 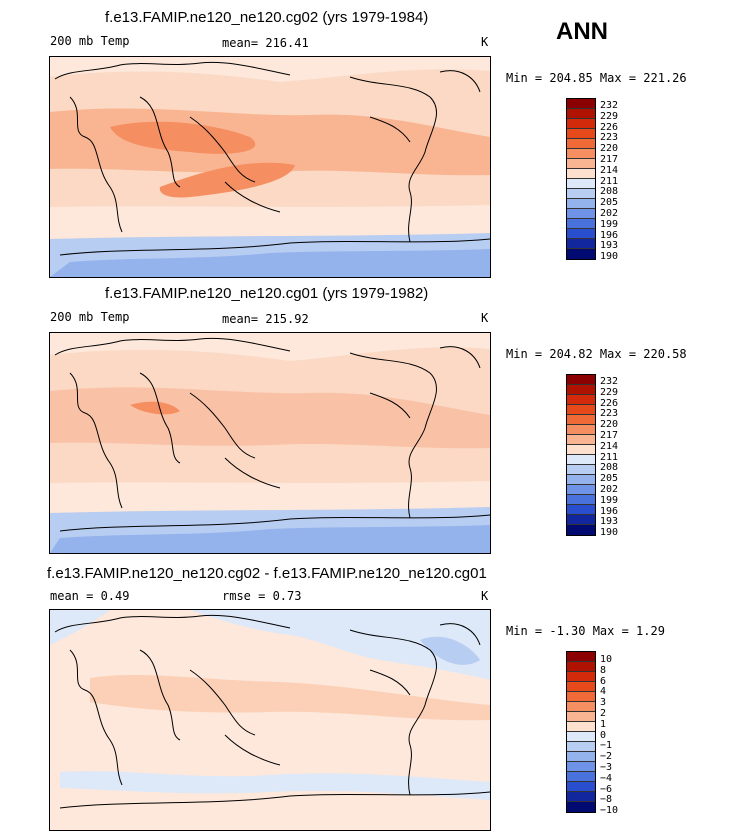 What do you see at coordinates (603, 735) in the screenshot?
I see `colorbar-tick: 0` at bounding box center [603, 735].